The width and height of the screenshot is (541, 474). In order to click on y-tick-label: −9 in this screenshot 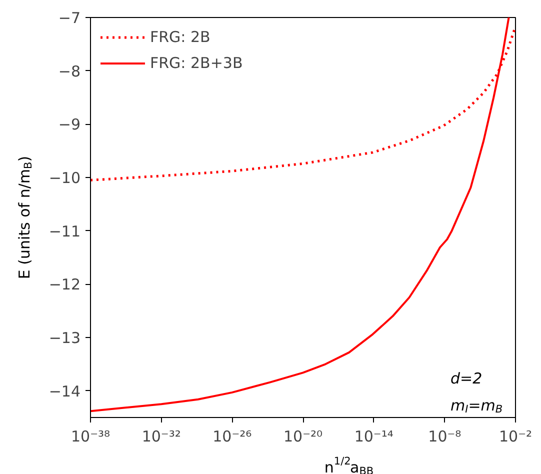, I will do `click(69, 125)`.